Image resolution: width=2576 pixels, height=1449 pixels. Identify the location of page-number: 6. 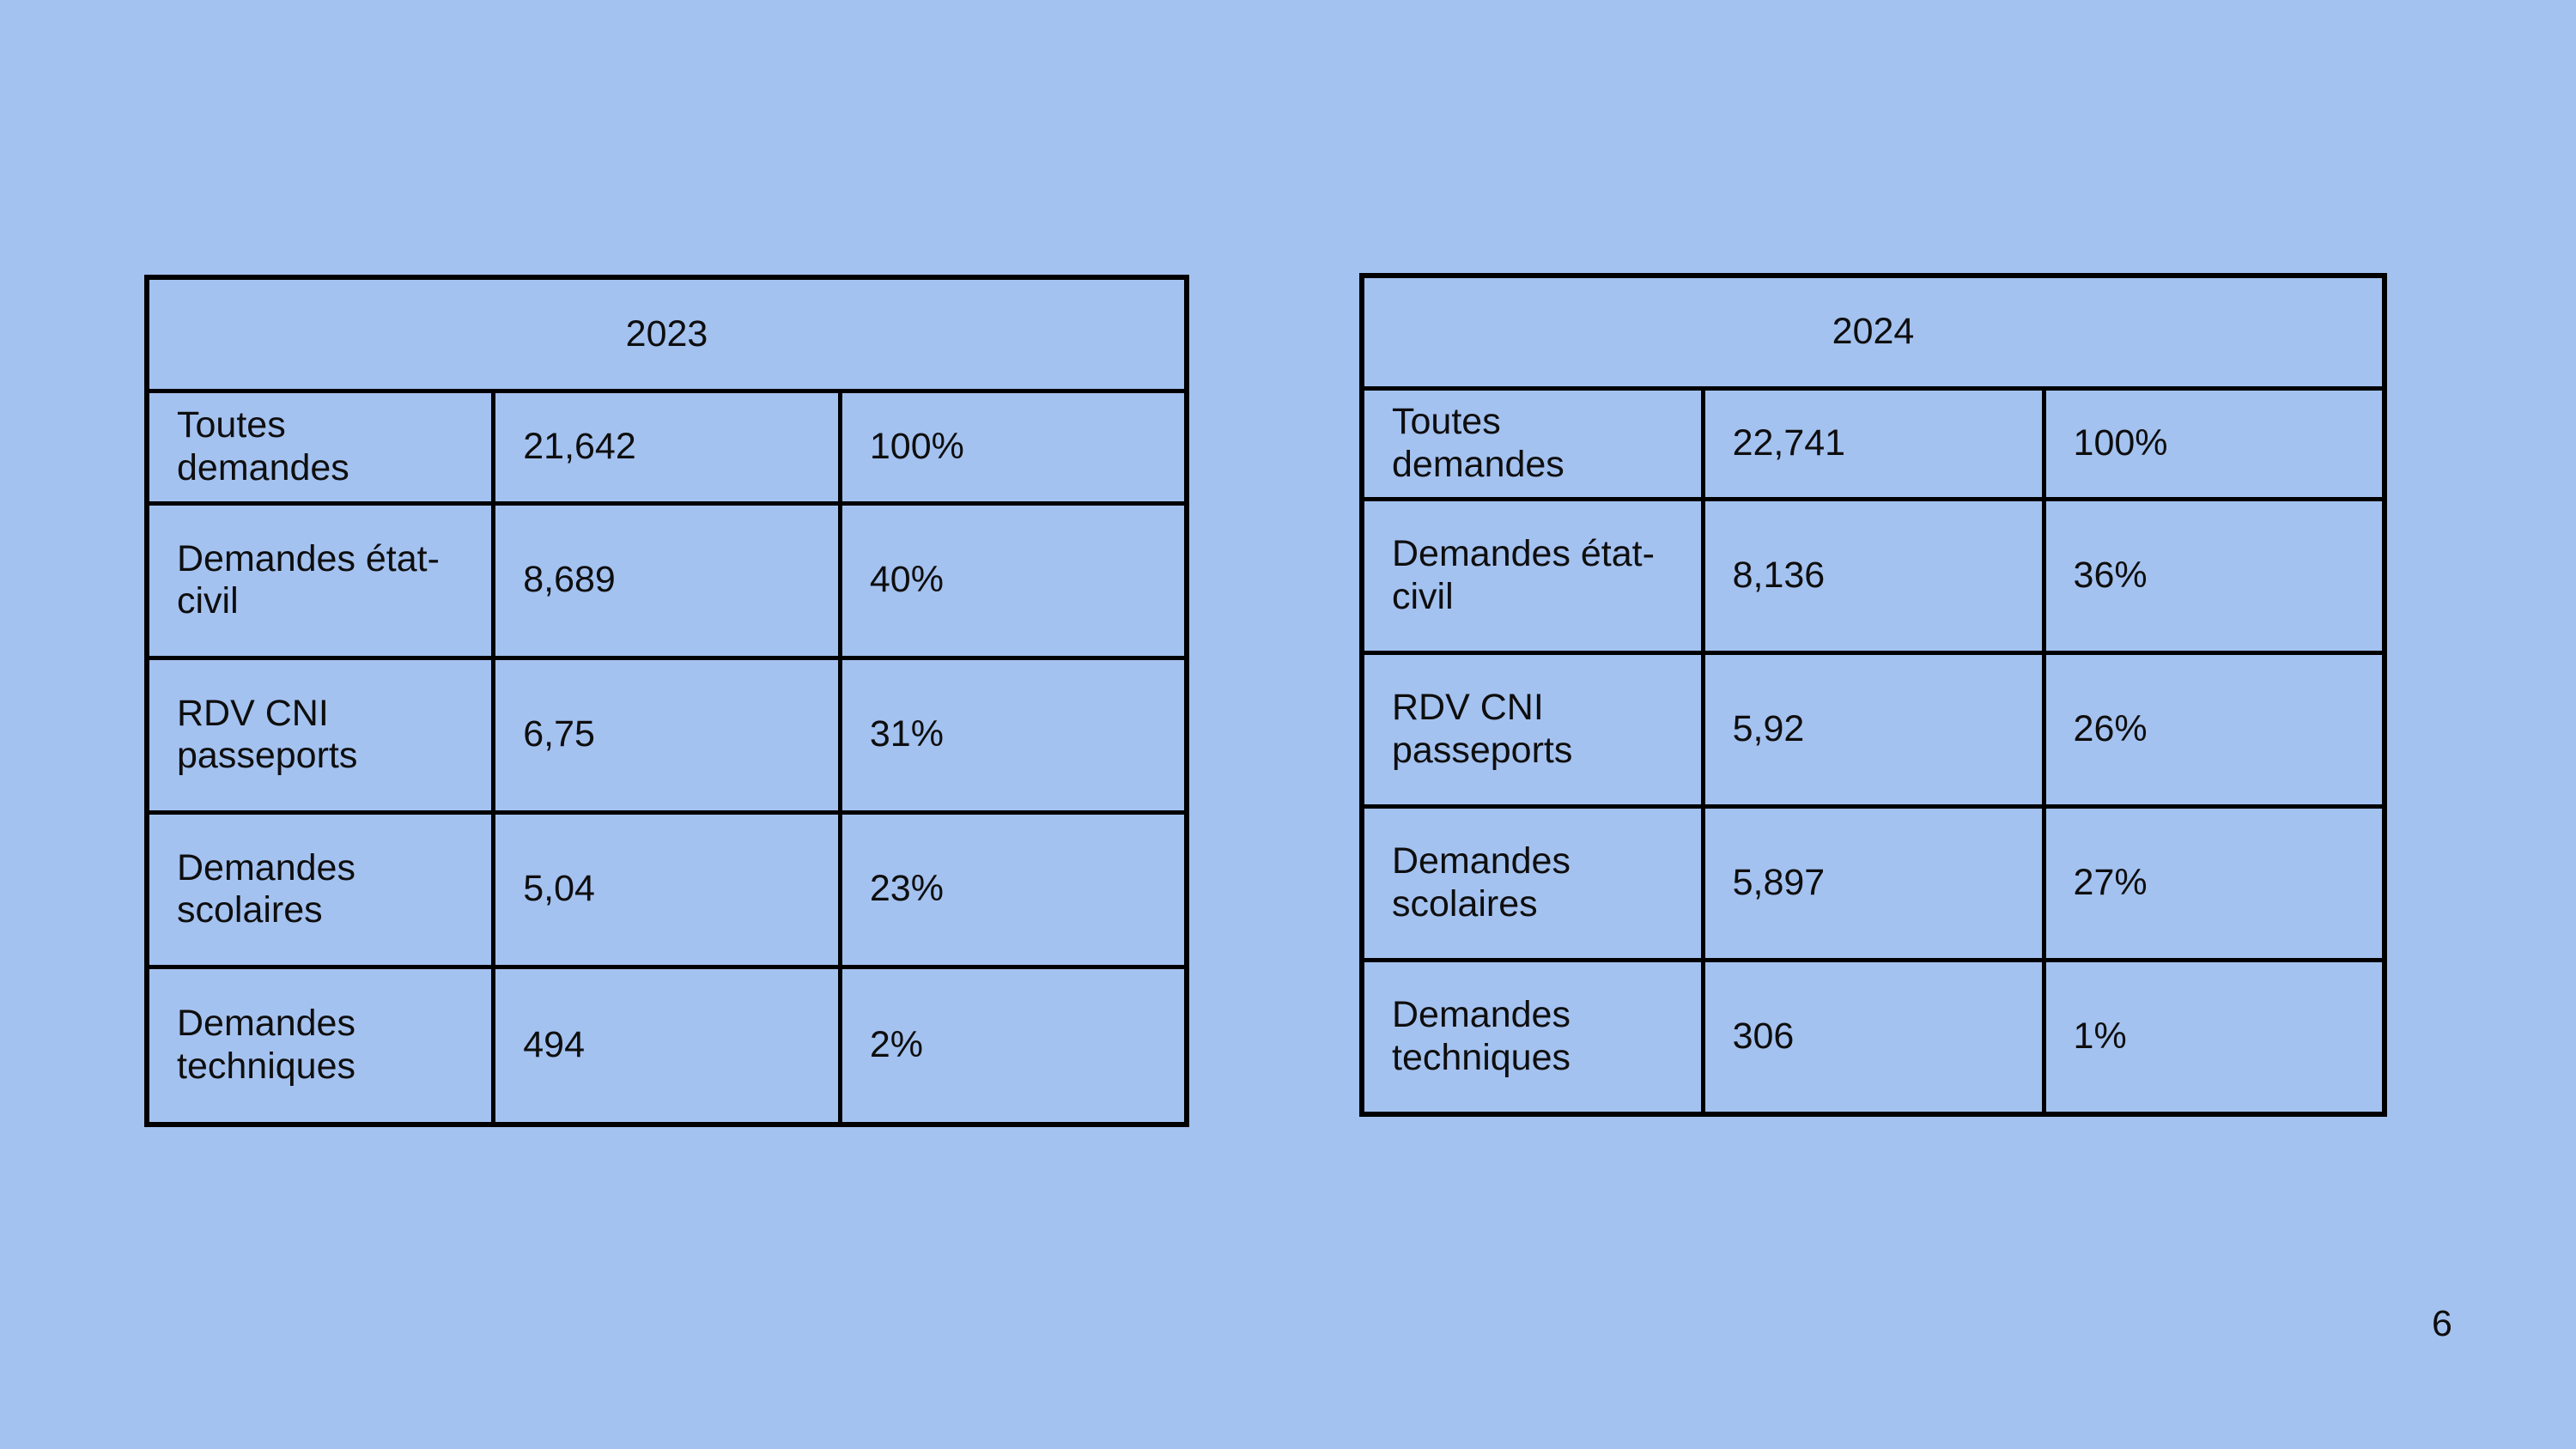
(2442, 1323).